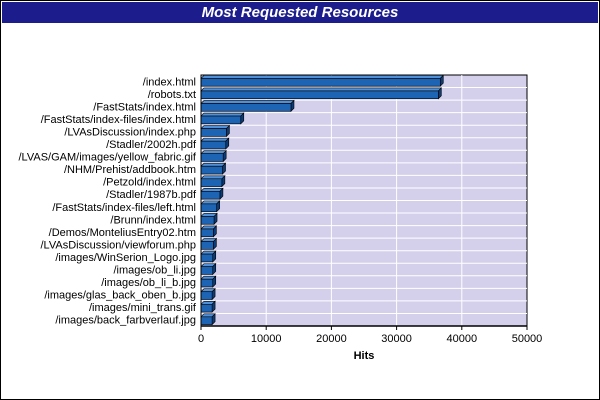 Image resolution: width=600 pixels, height=400 pixels. What do you see at coordinates (201, 339) in the screenshot?
I see `x-tick-label: 0` at bounding box center [201, 339].